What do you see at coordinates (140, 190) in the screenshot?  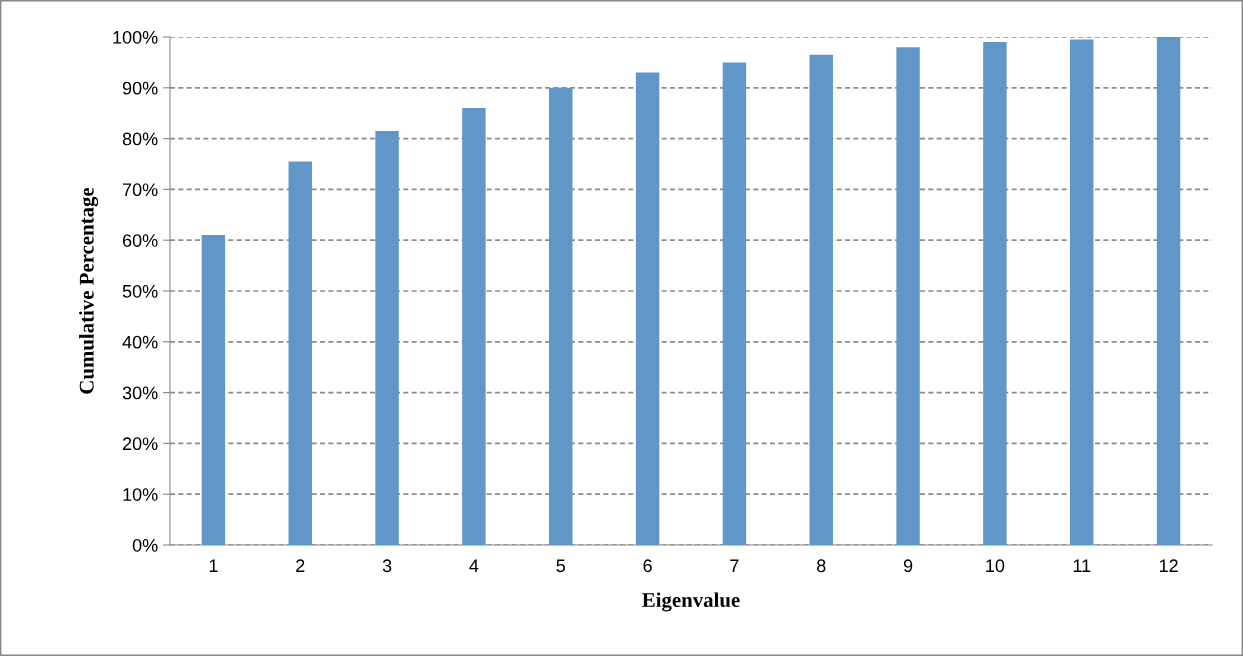 I see `y-tick-label: 70%` at bounding box center [140, 190].